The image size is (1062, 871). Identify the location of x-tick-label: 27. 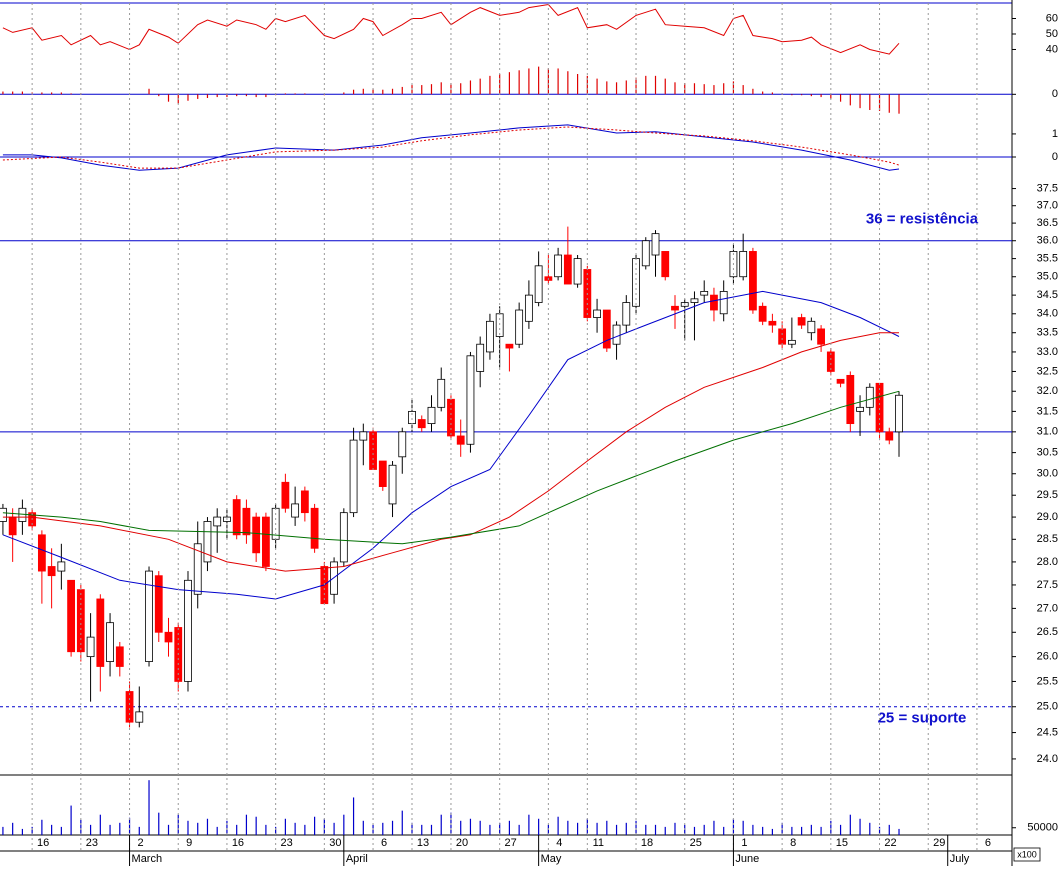
(511, 843).